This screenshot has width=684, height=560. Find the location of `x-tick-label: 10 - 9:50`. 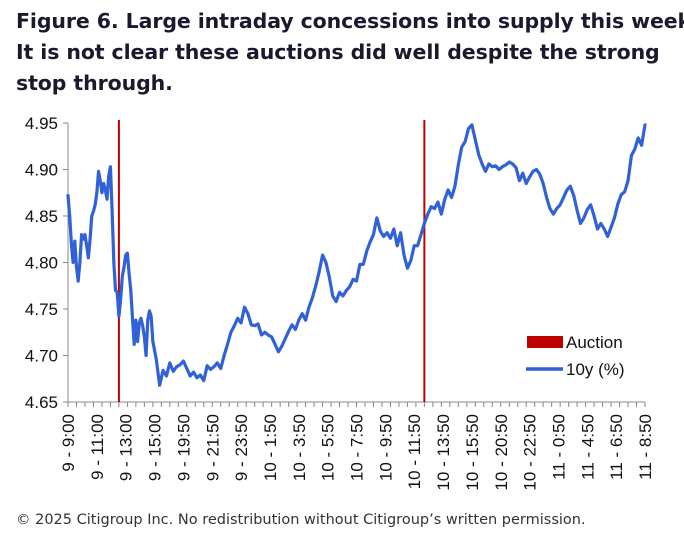

x-tick-label: 10 - 9:50 is located at coordinates (385, 447).